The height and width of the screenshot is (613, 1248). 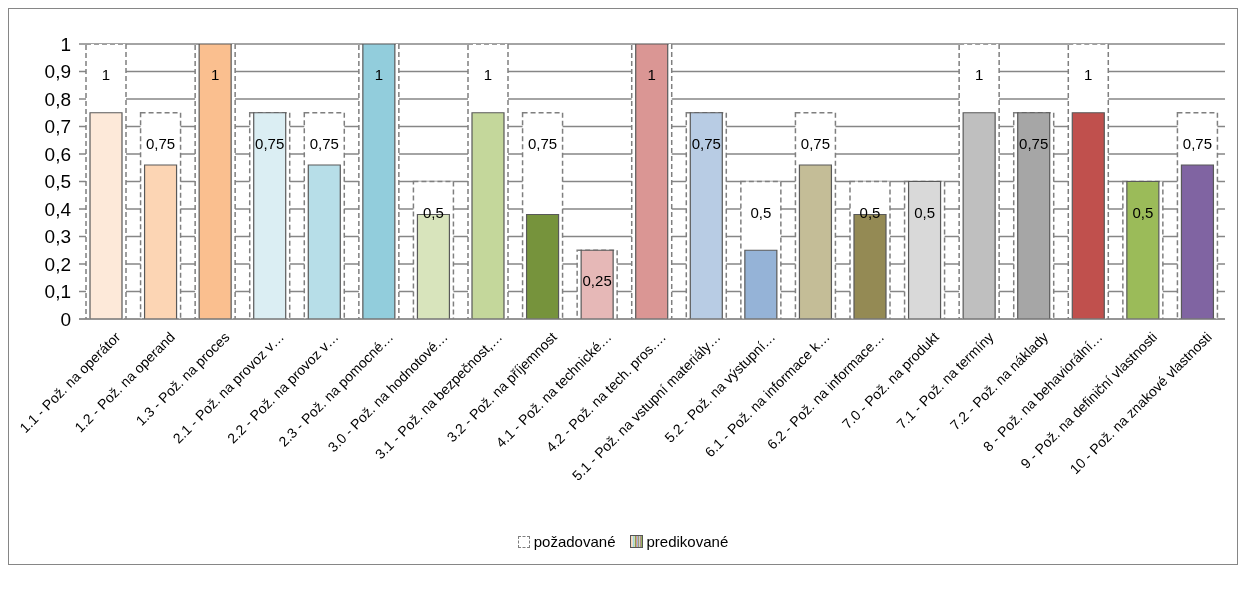 What do you see at coordinates (57, 182) in the screenshot?
I see `y-tick-label: 0,5` at bounding box center [57, 182].